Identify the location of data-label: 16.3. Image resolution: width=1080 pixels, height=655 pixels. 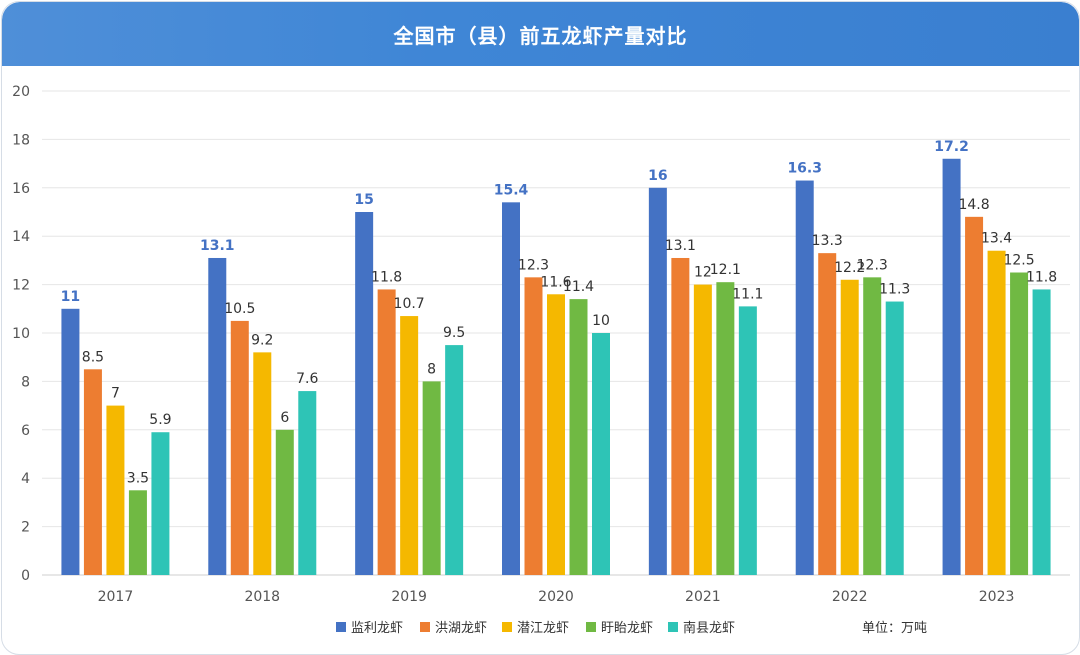
(804, 169).